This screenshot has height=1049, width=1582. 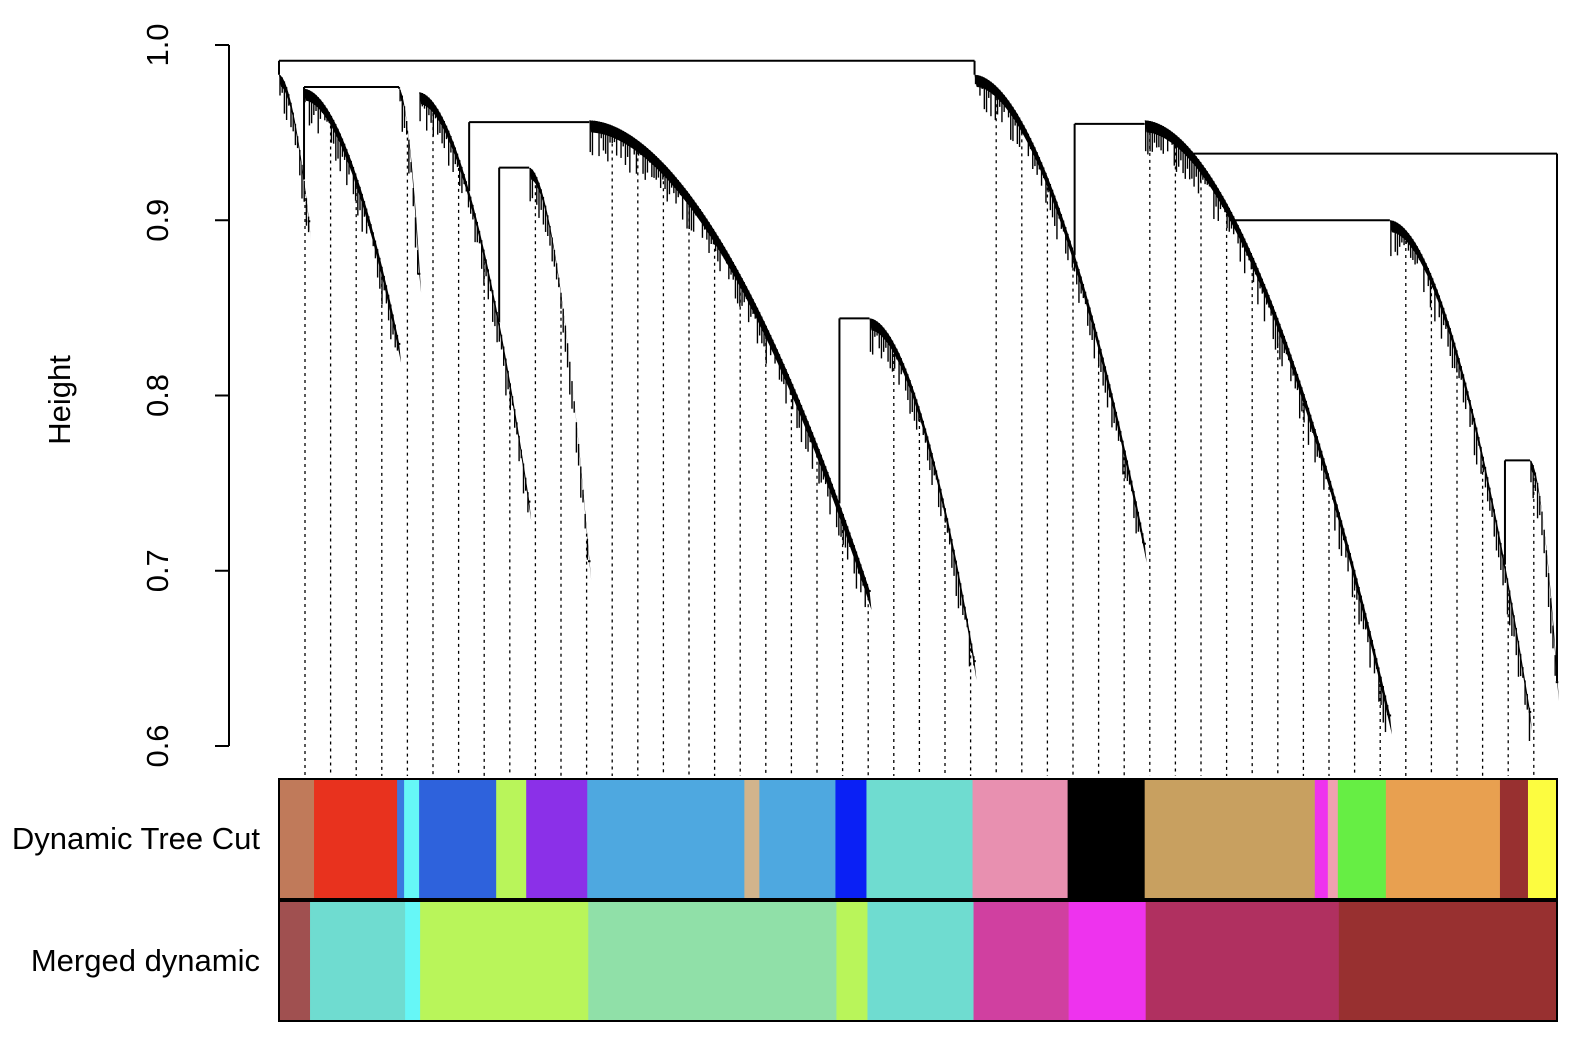 I want to click on y-tick-label: 0.6, so click(x=157, y=745).